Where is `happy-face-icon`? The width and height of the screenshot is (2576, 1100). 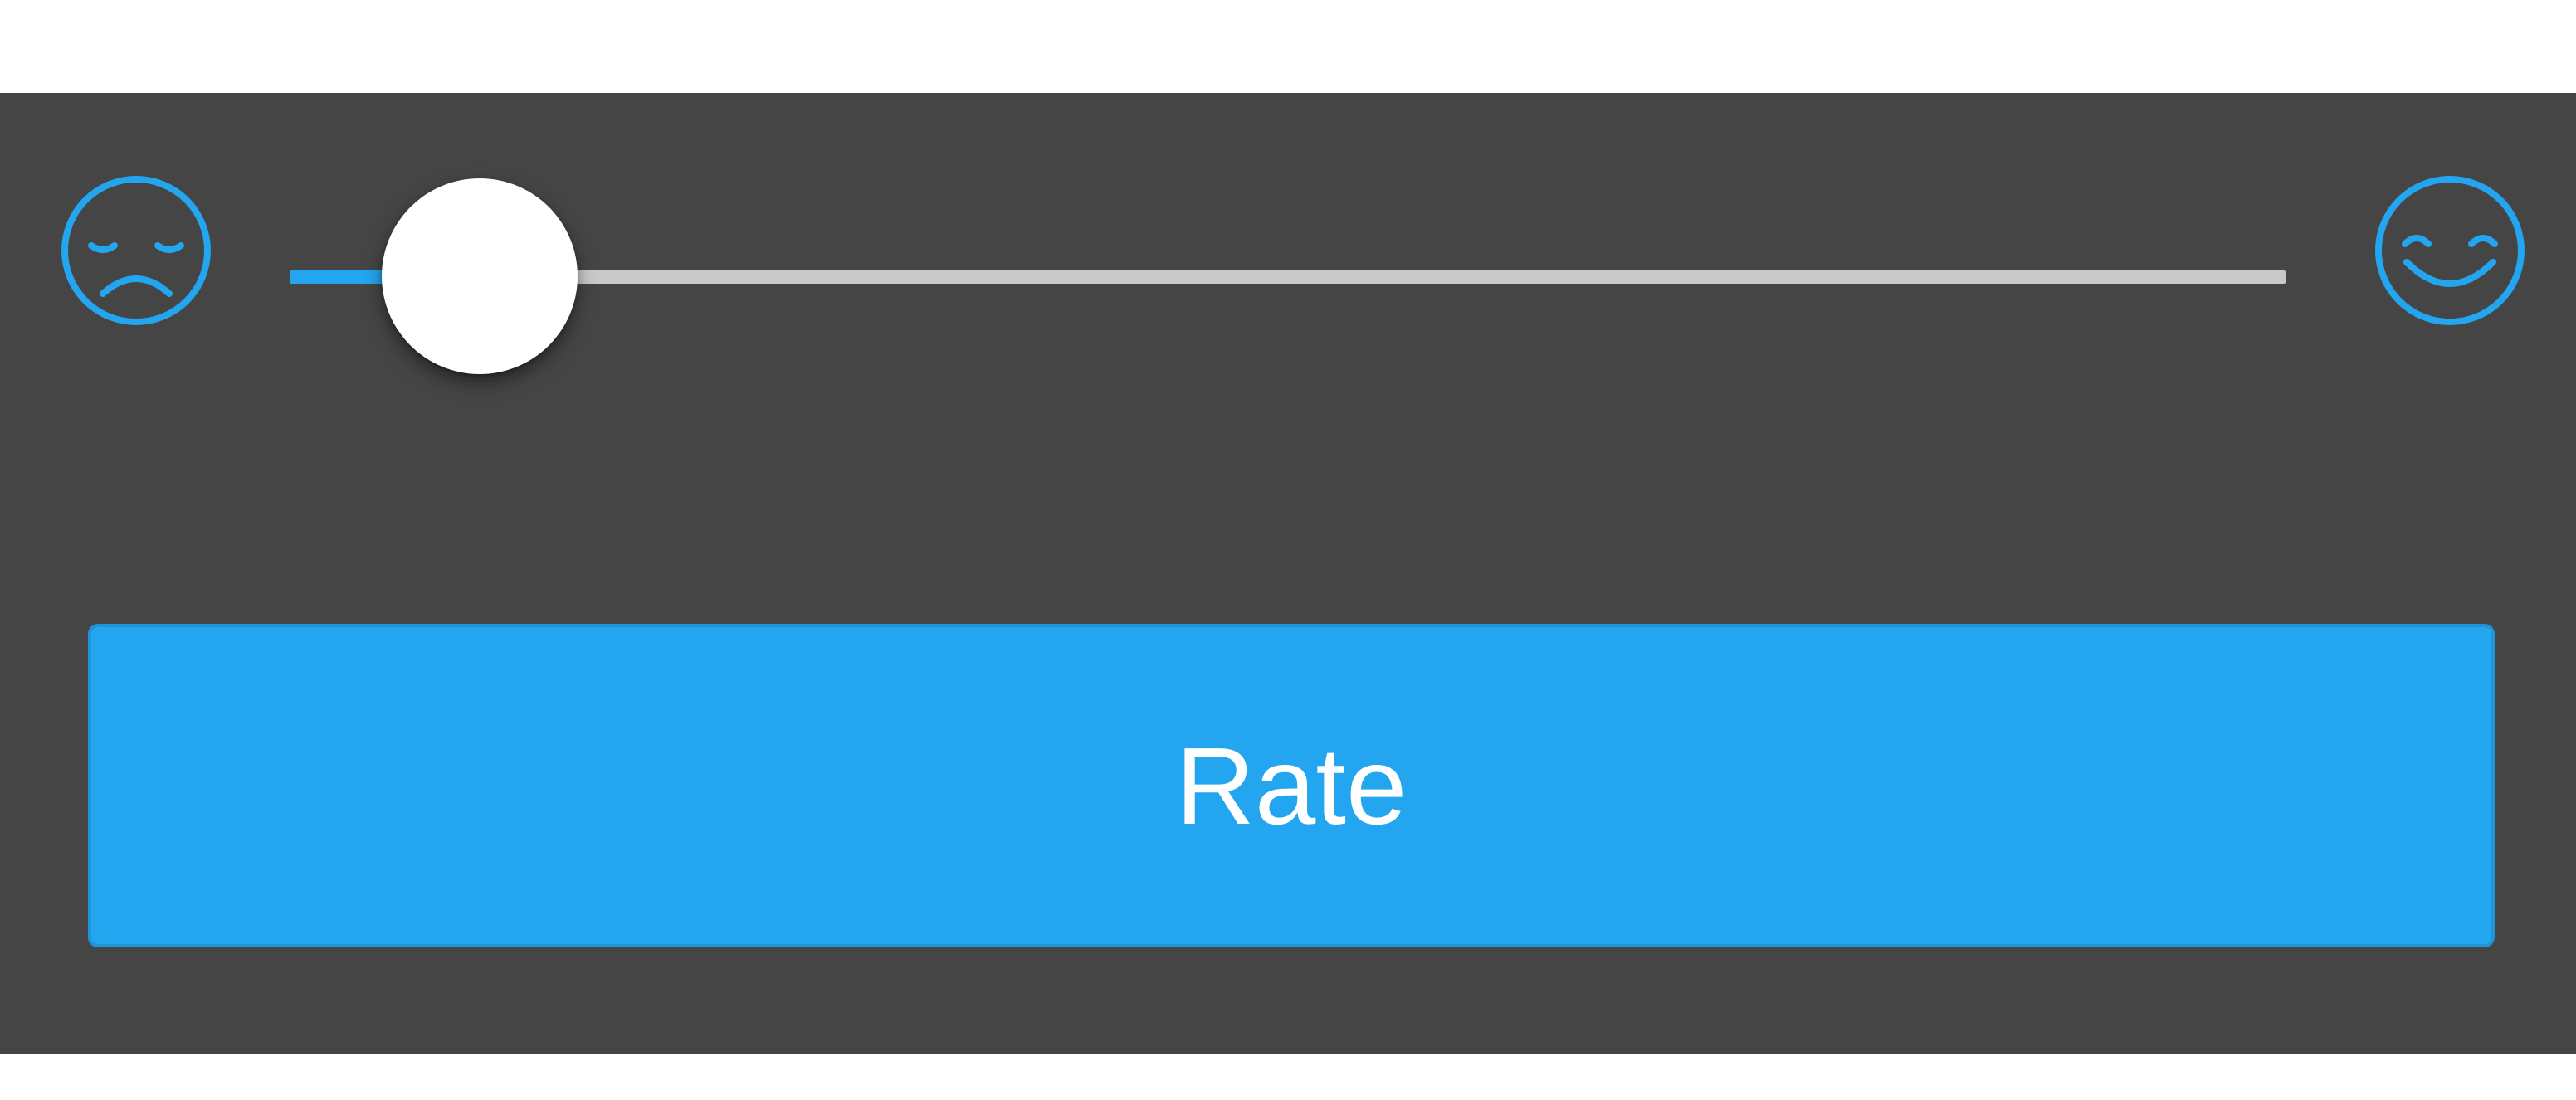
happy-face-icon is located at coordinates (2450, 251).